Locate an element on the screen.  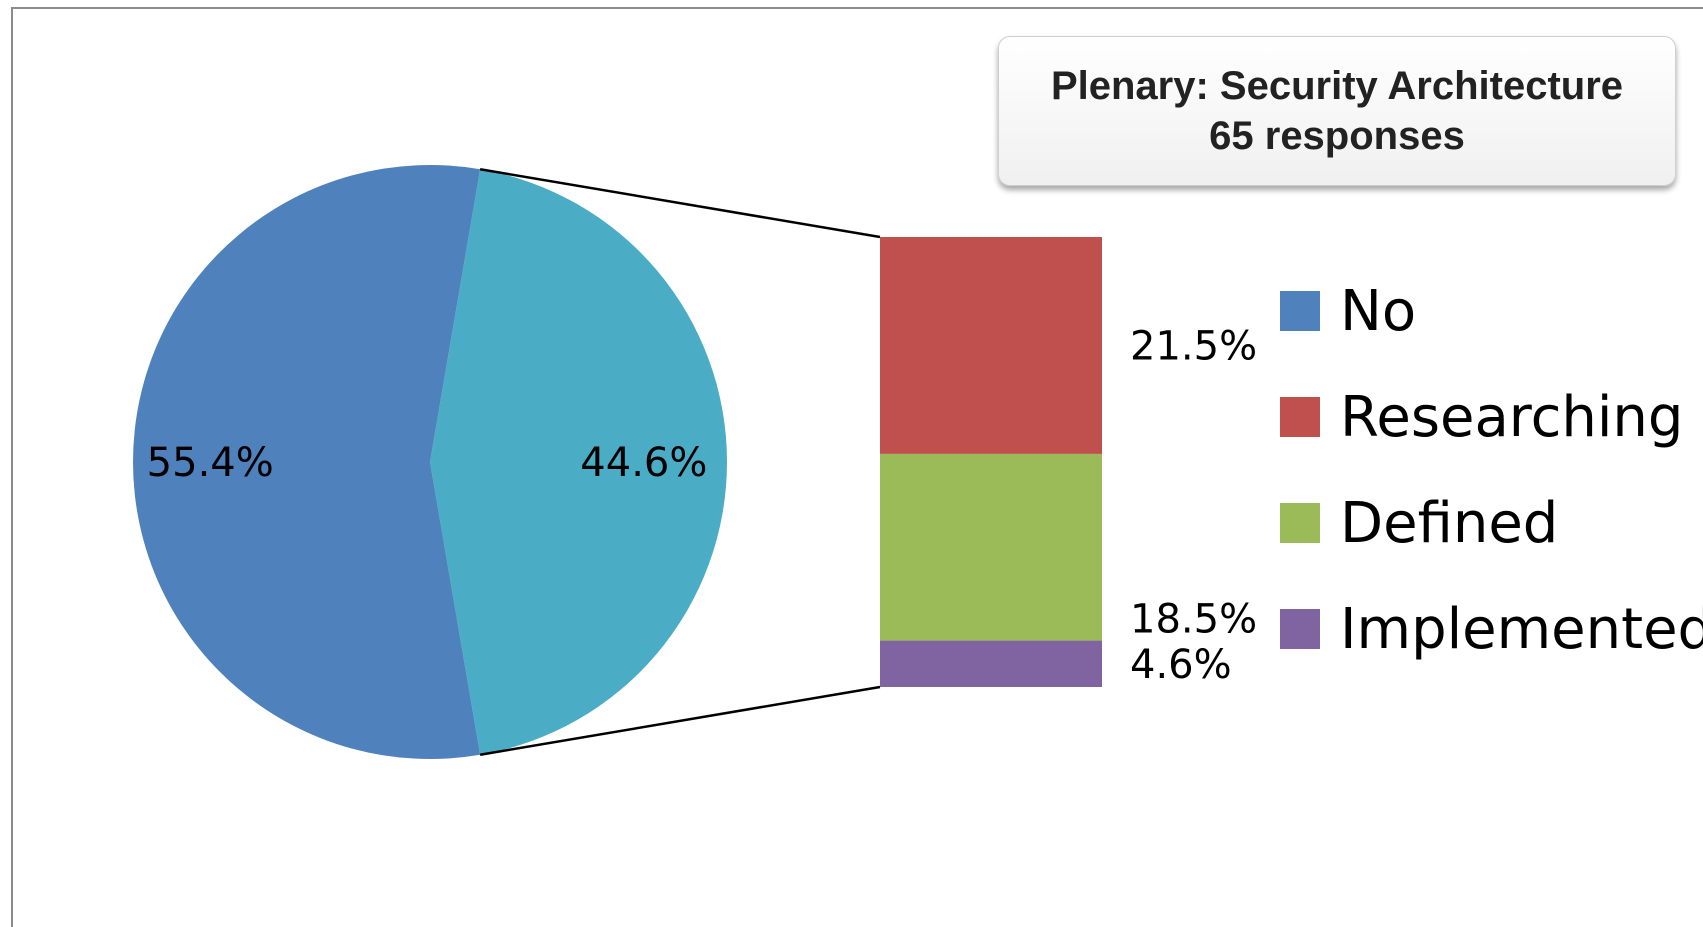
pie-label-no: 55.4% is located at coordinates (210, 463).